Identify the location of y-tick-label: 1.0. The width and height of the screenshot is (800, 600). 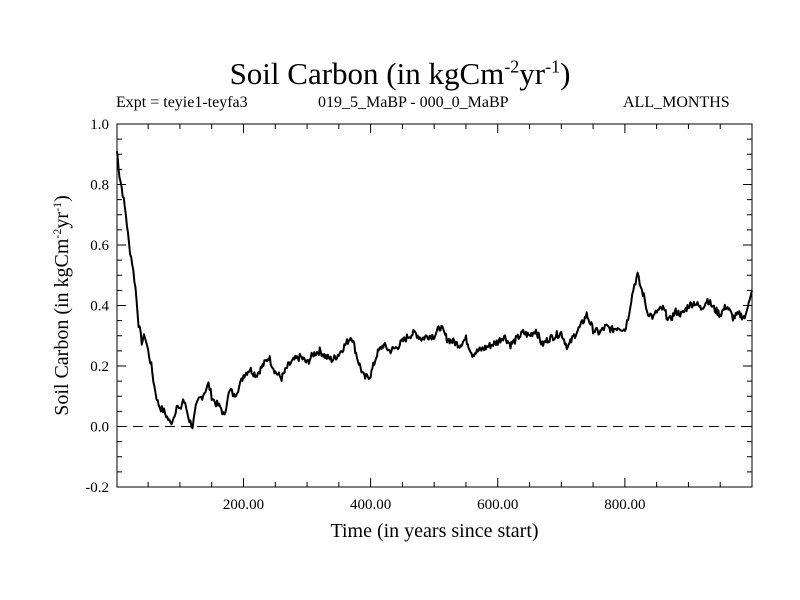
(99, 125).